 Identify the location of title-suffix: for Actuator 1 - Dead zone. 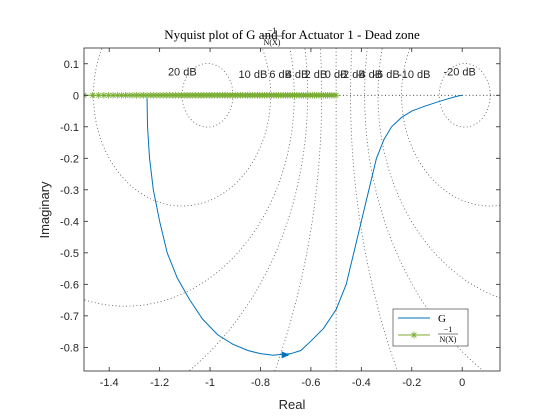
(350, 34).